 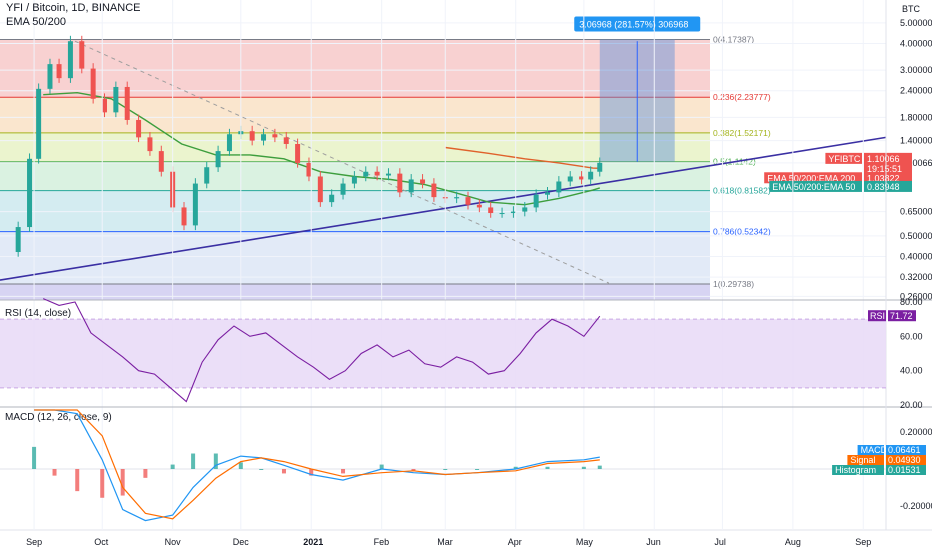 I want to click on time-axis-tick: Nov, so click(x=173, y=542).